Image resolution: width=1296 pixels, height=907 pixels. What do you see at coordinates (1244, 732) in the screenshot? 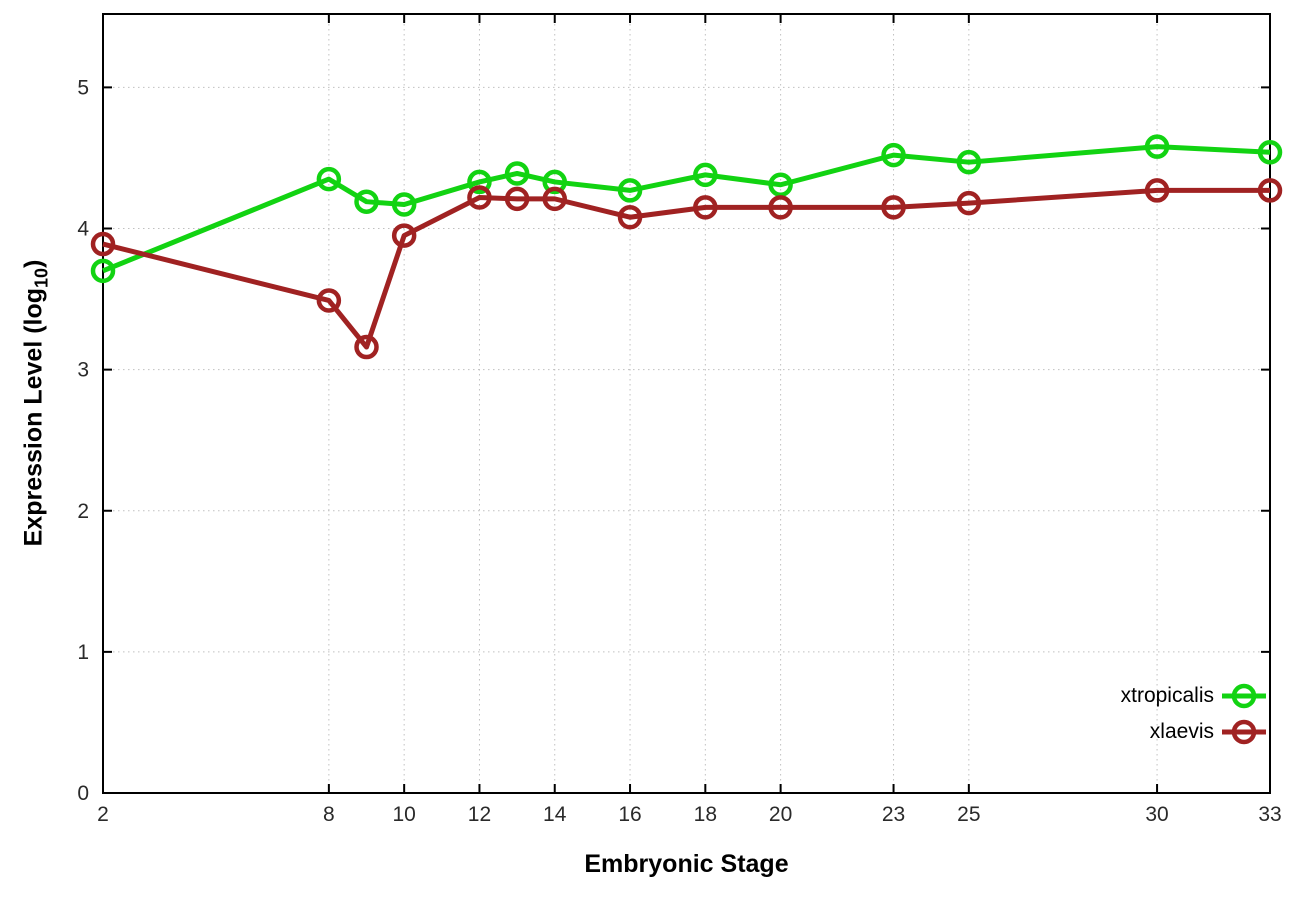
I see `legend-marker-xlaevis-icon` at bounding box center [1244, 732].